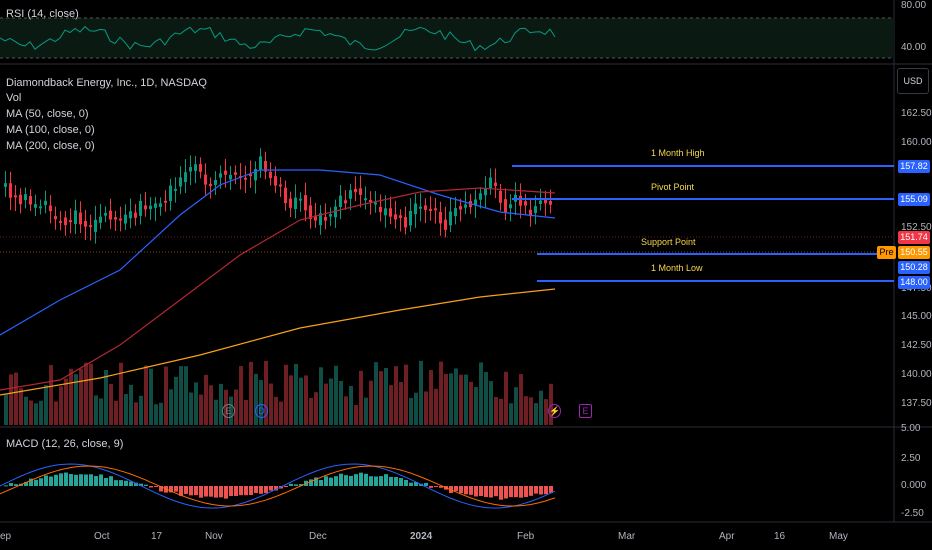 The width and height of the screenshot is (932, 550). Describe the element at coordinates (914, 485) in the screenshot. I see `macd-tick: 0.000` at that location.